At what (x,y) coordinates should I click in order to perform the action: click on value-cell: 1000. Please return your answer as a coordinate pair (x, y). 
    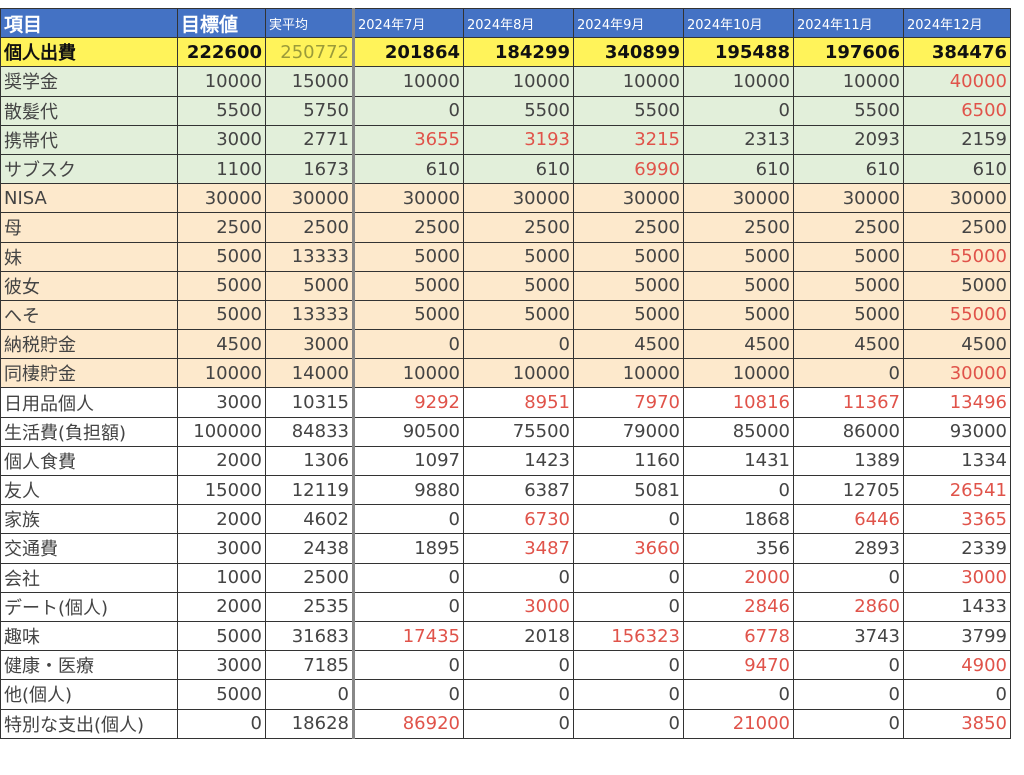
    Looking at the image, I should click on (221, 577).